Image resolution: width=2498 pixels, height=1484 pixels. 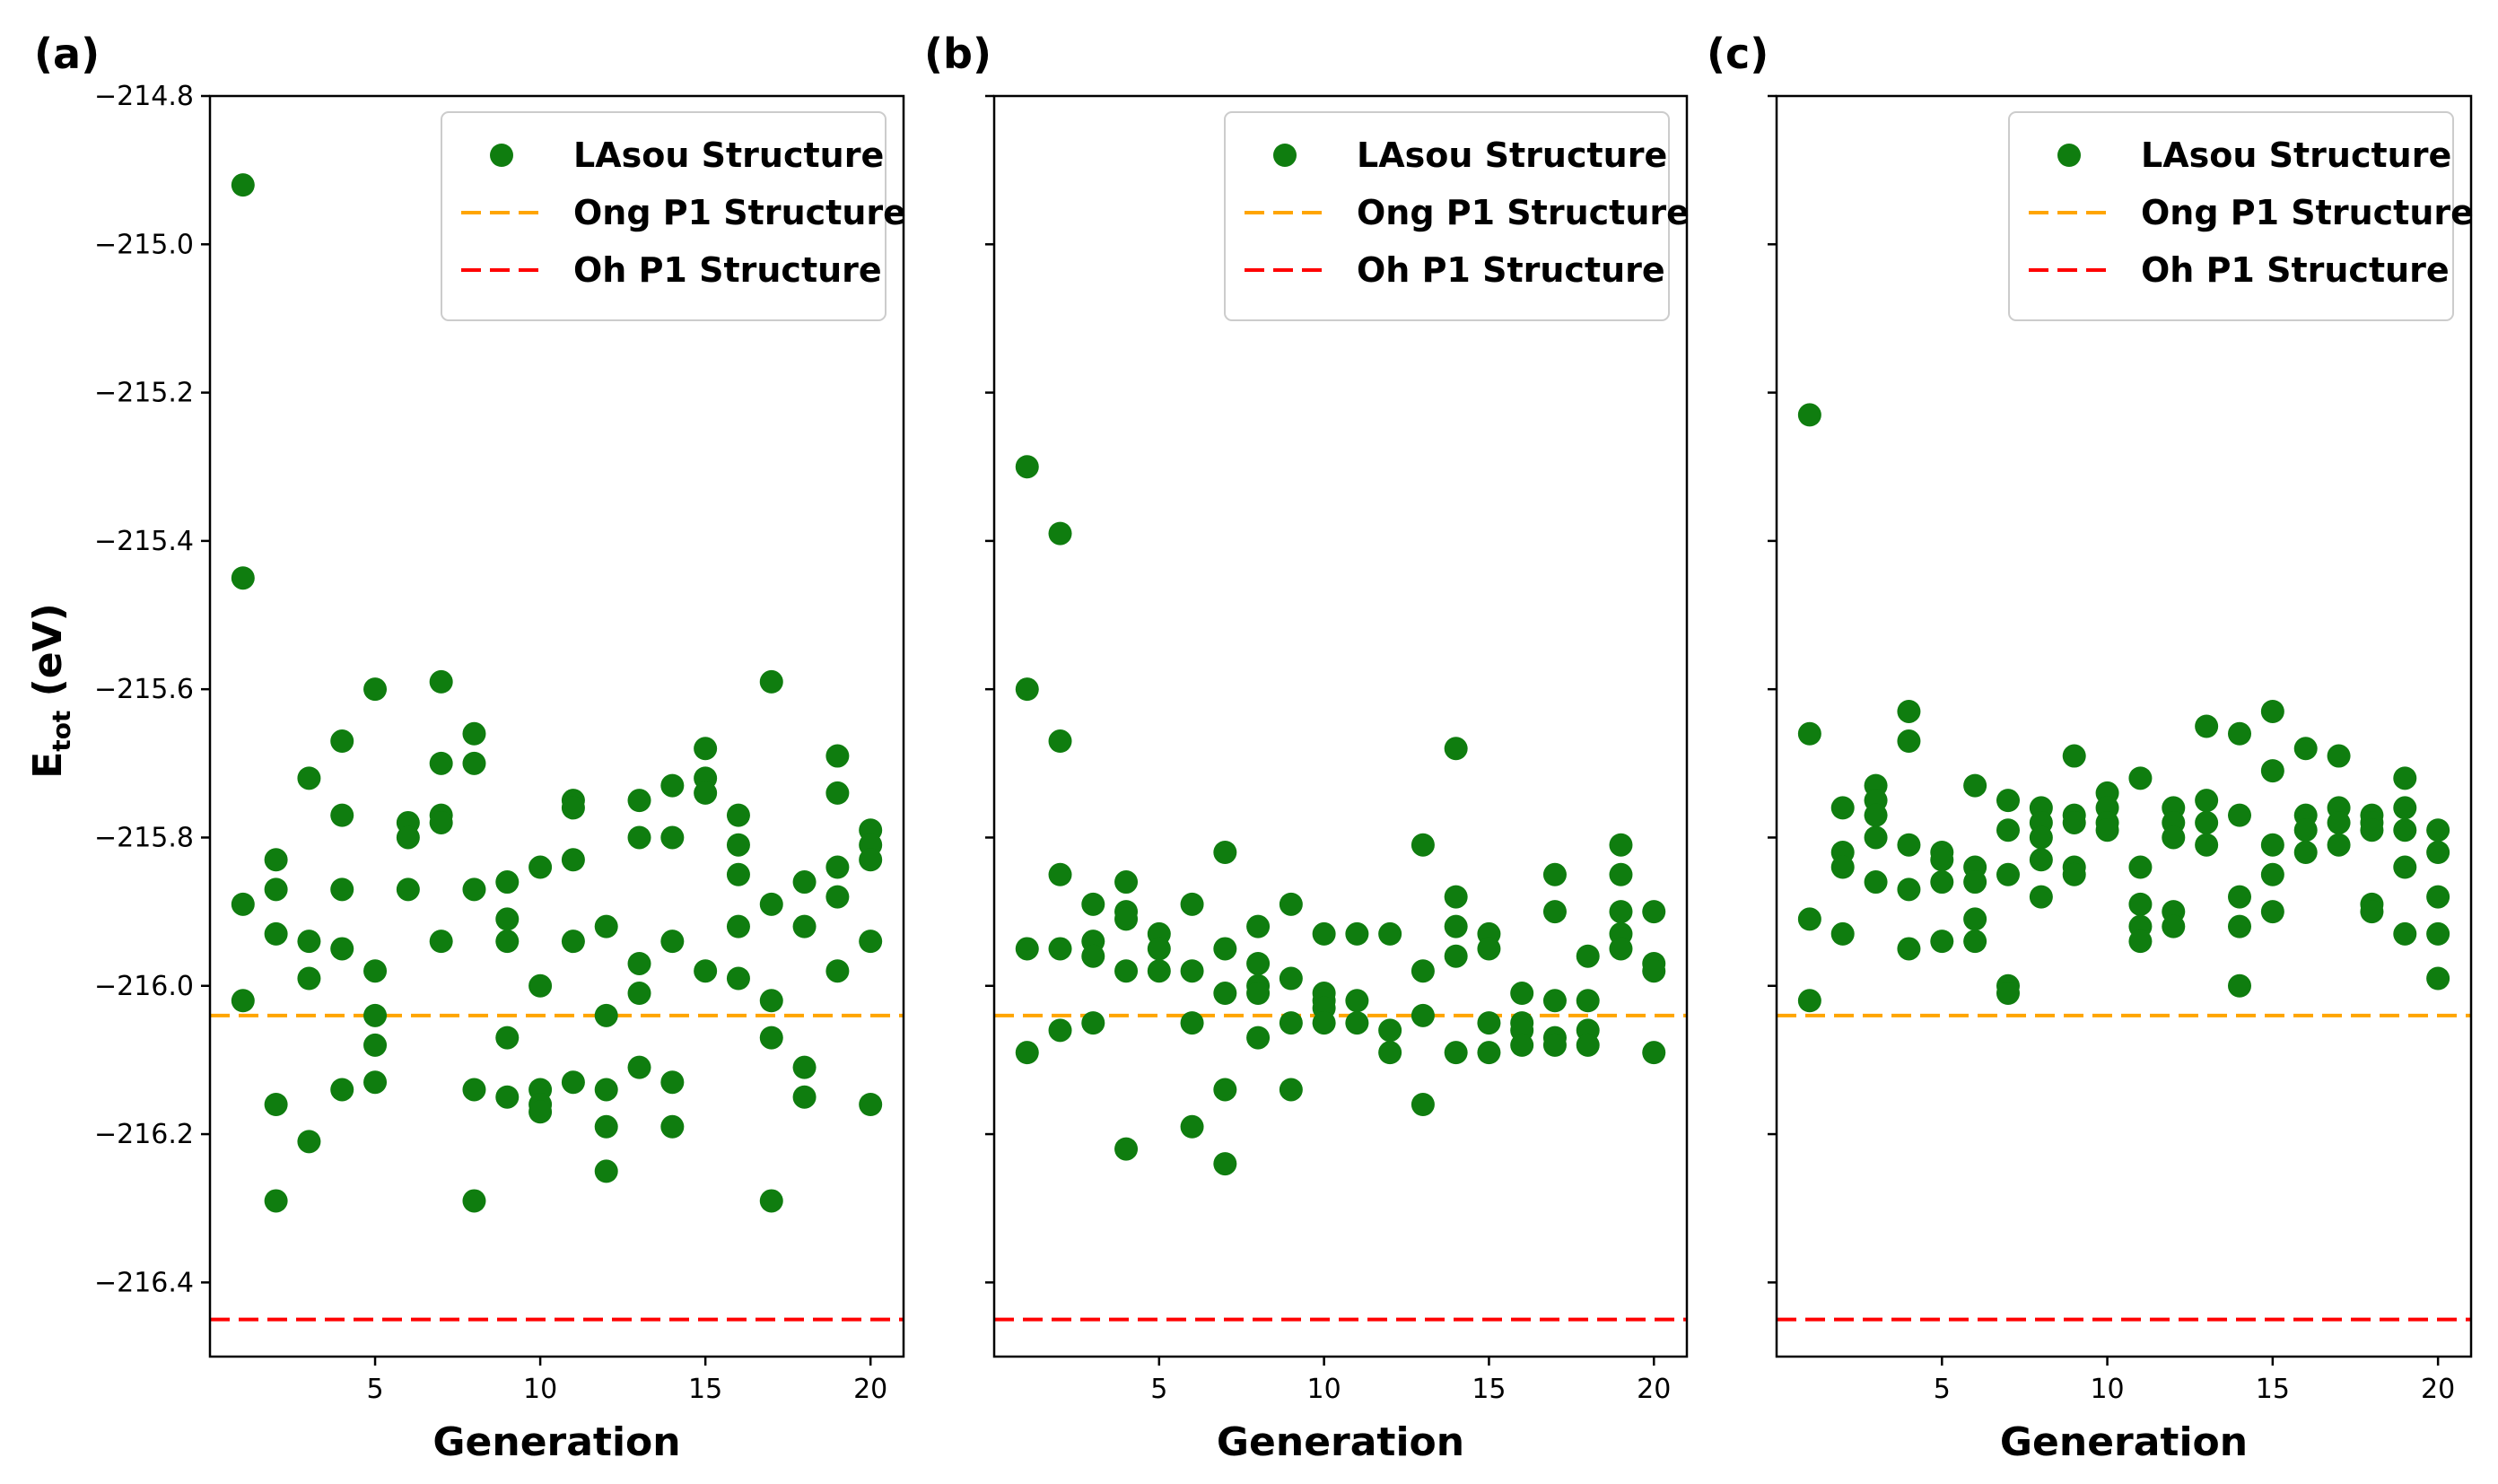 I want to click on legend-label: LAsou Structure, so click(x=729, y=155).